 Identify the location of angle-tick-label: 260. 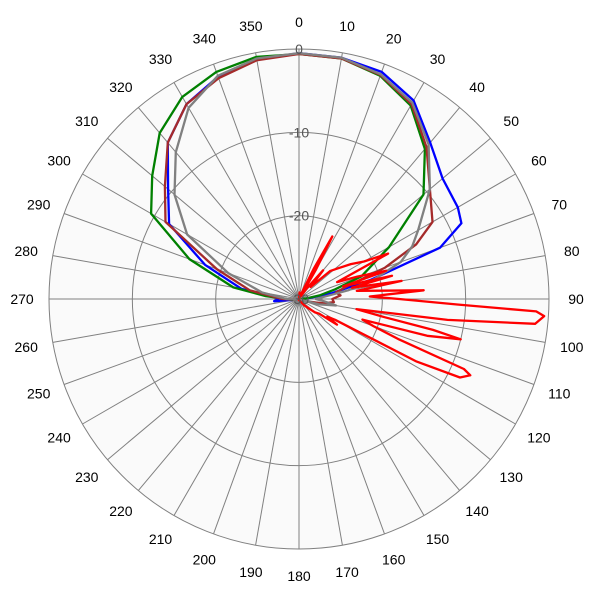
(27, 347).